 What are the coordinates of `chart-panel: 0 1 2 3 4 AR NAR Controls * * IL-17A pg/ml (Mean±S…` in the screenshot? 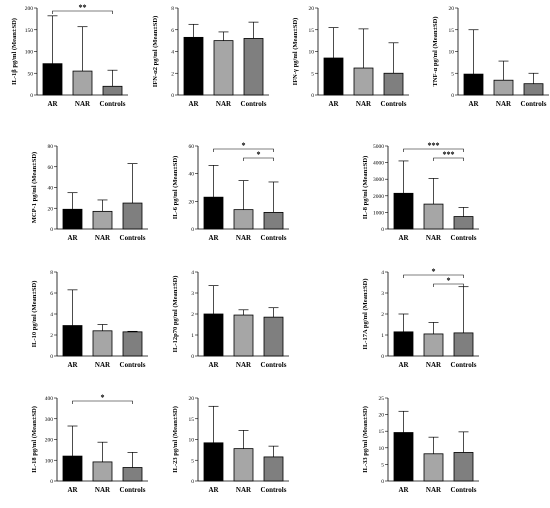 It's located at (420, 318).